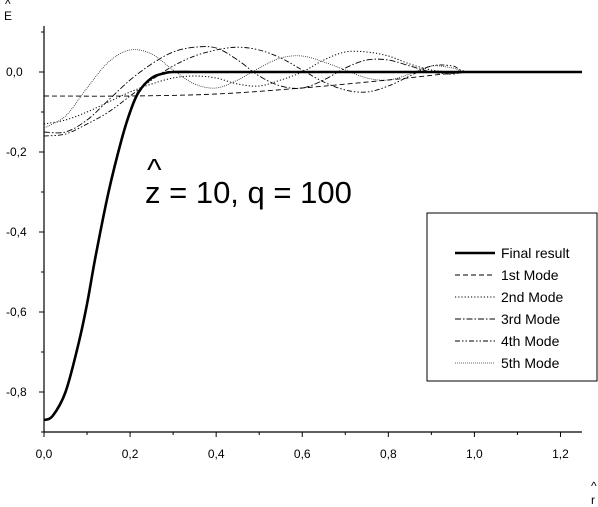 Image resolution: width=598 pixels, height=507 pixels. What do you see at coordinates (313, 83) in the screenshot?
I see `series-line-1st-mode` at bounding box center [313, 83].